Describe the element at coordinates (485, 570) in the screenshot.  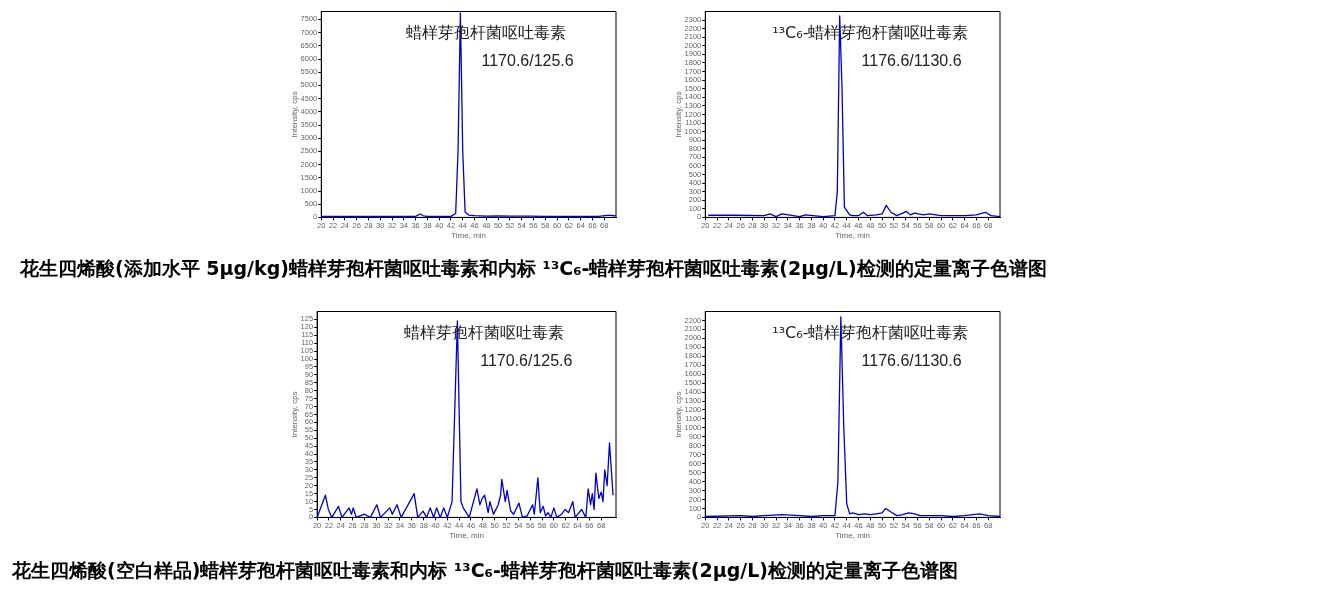
I see `text: 花生四烯酸(空白样品)蜡样芽孢杆菌呕吐毒素和内标 ¹³C₆-蜡样芽孢杆菌呕吐毒素(2μg/L)检测的定量离子色谱图` at that location.